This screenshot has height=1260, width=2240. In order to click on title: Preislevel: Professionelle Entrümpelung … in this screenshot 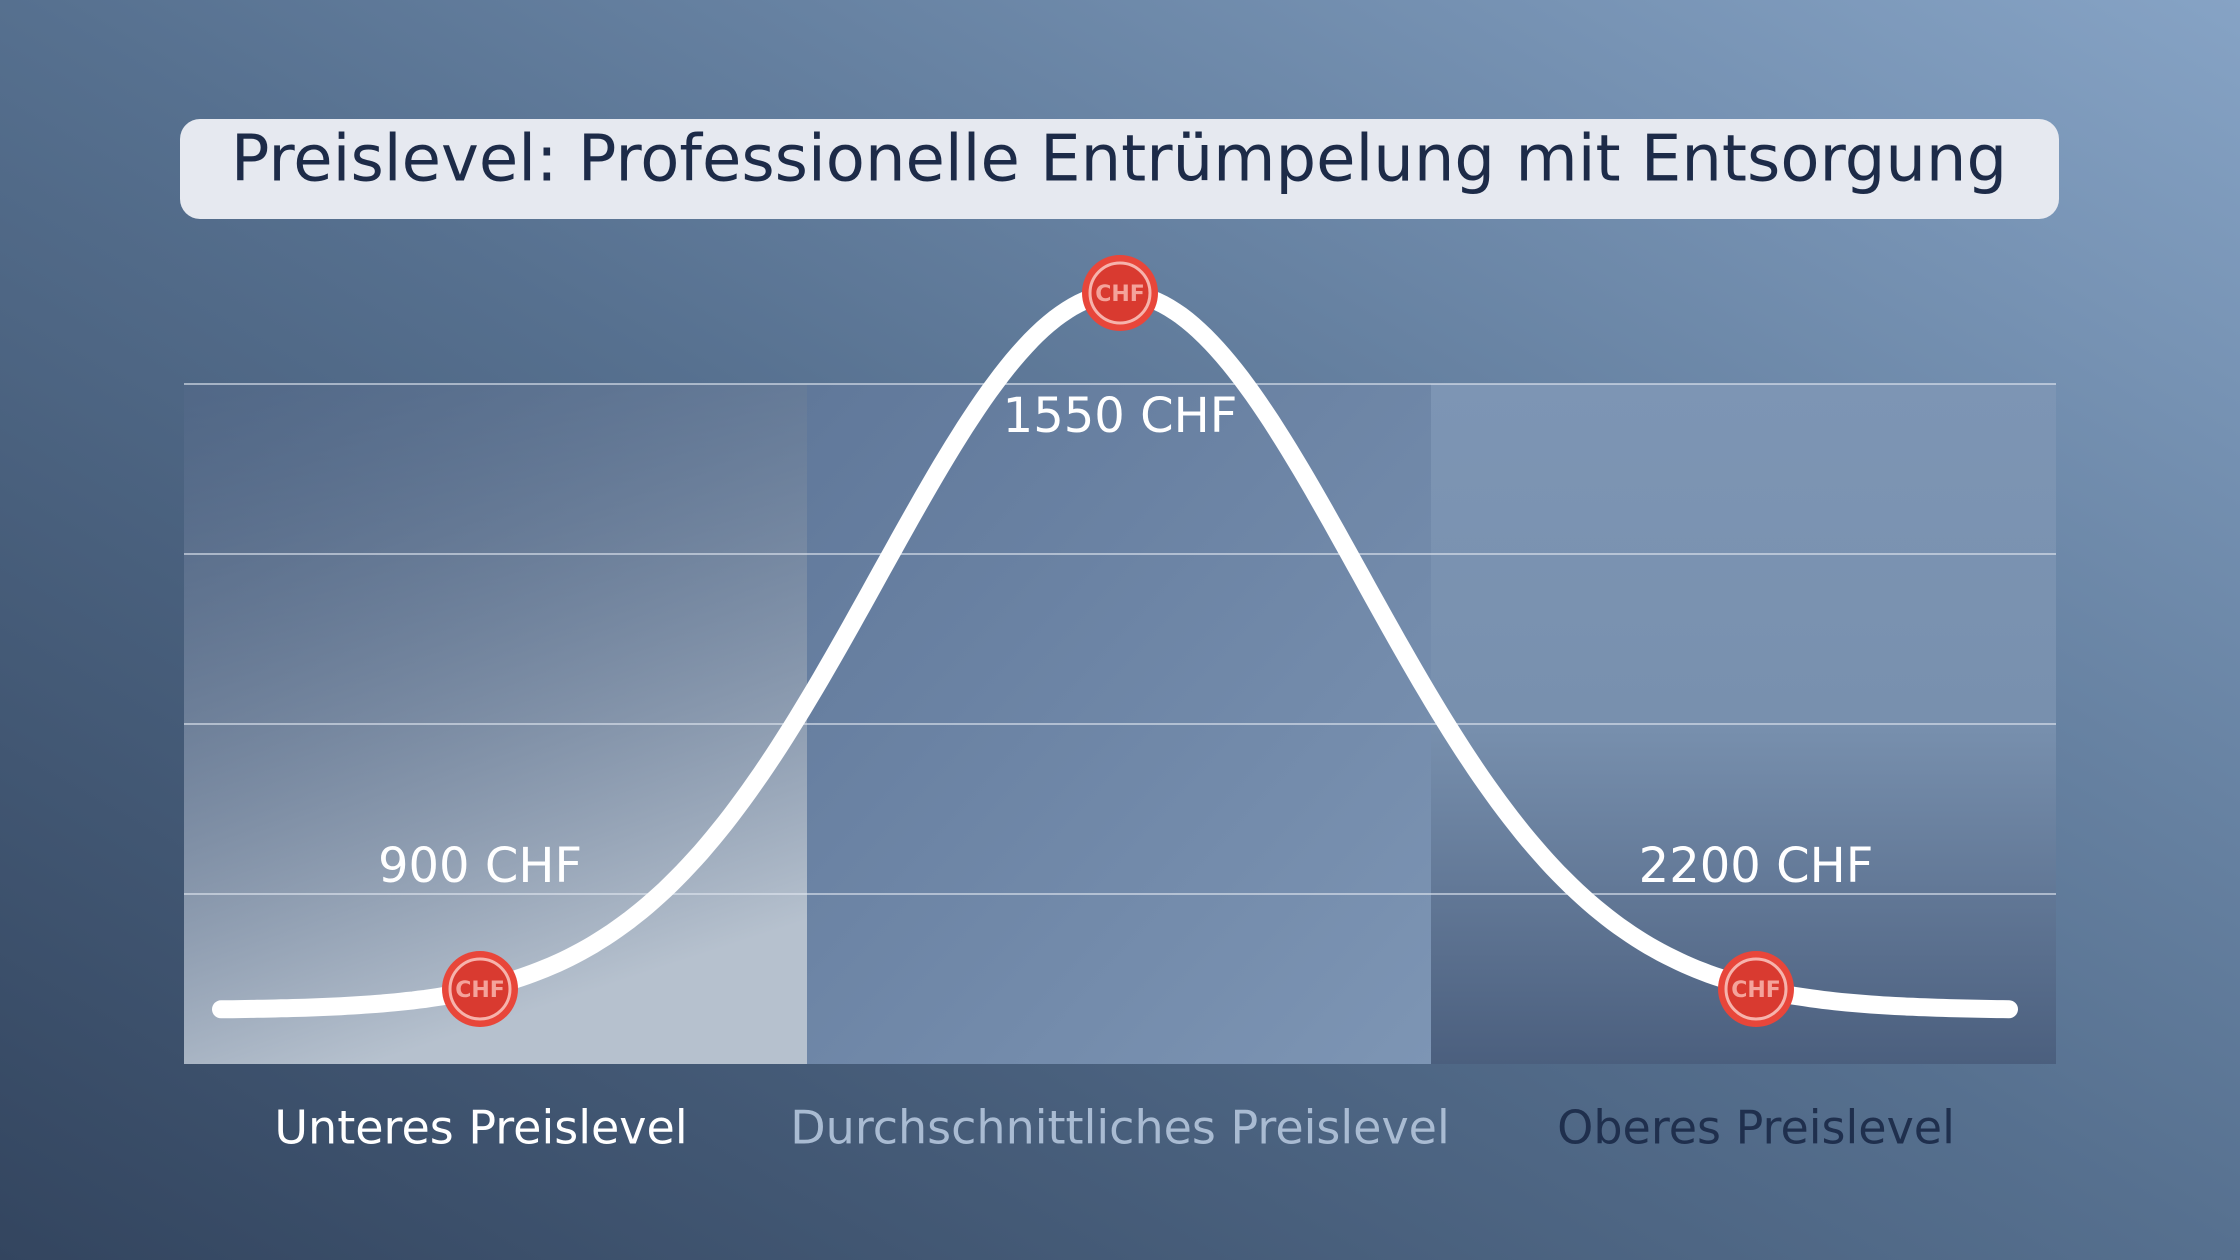, I will do `click(1119, 160)`.